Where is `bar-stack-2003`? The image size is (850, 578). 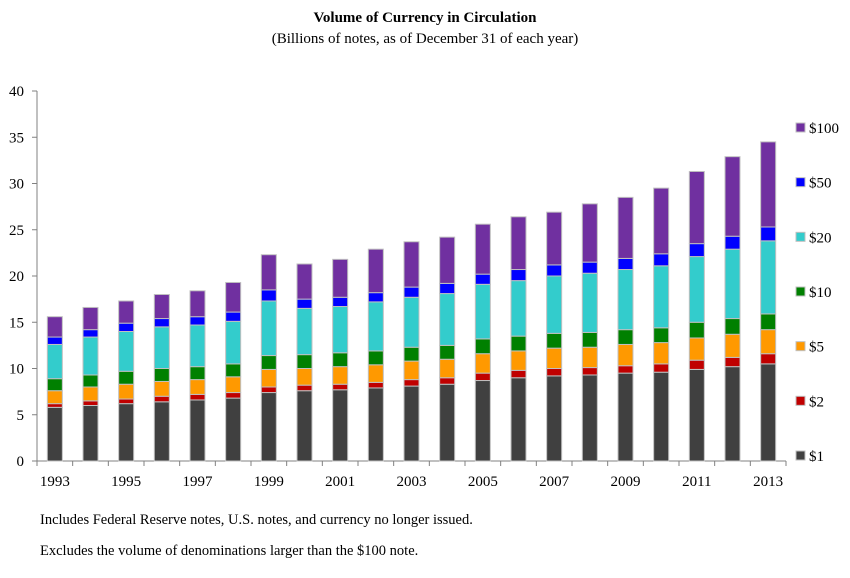
bar-stack-2003 is located at coordinates (411, 351).